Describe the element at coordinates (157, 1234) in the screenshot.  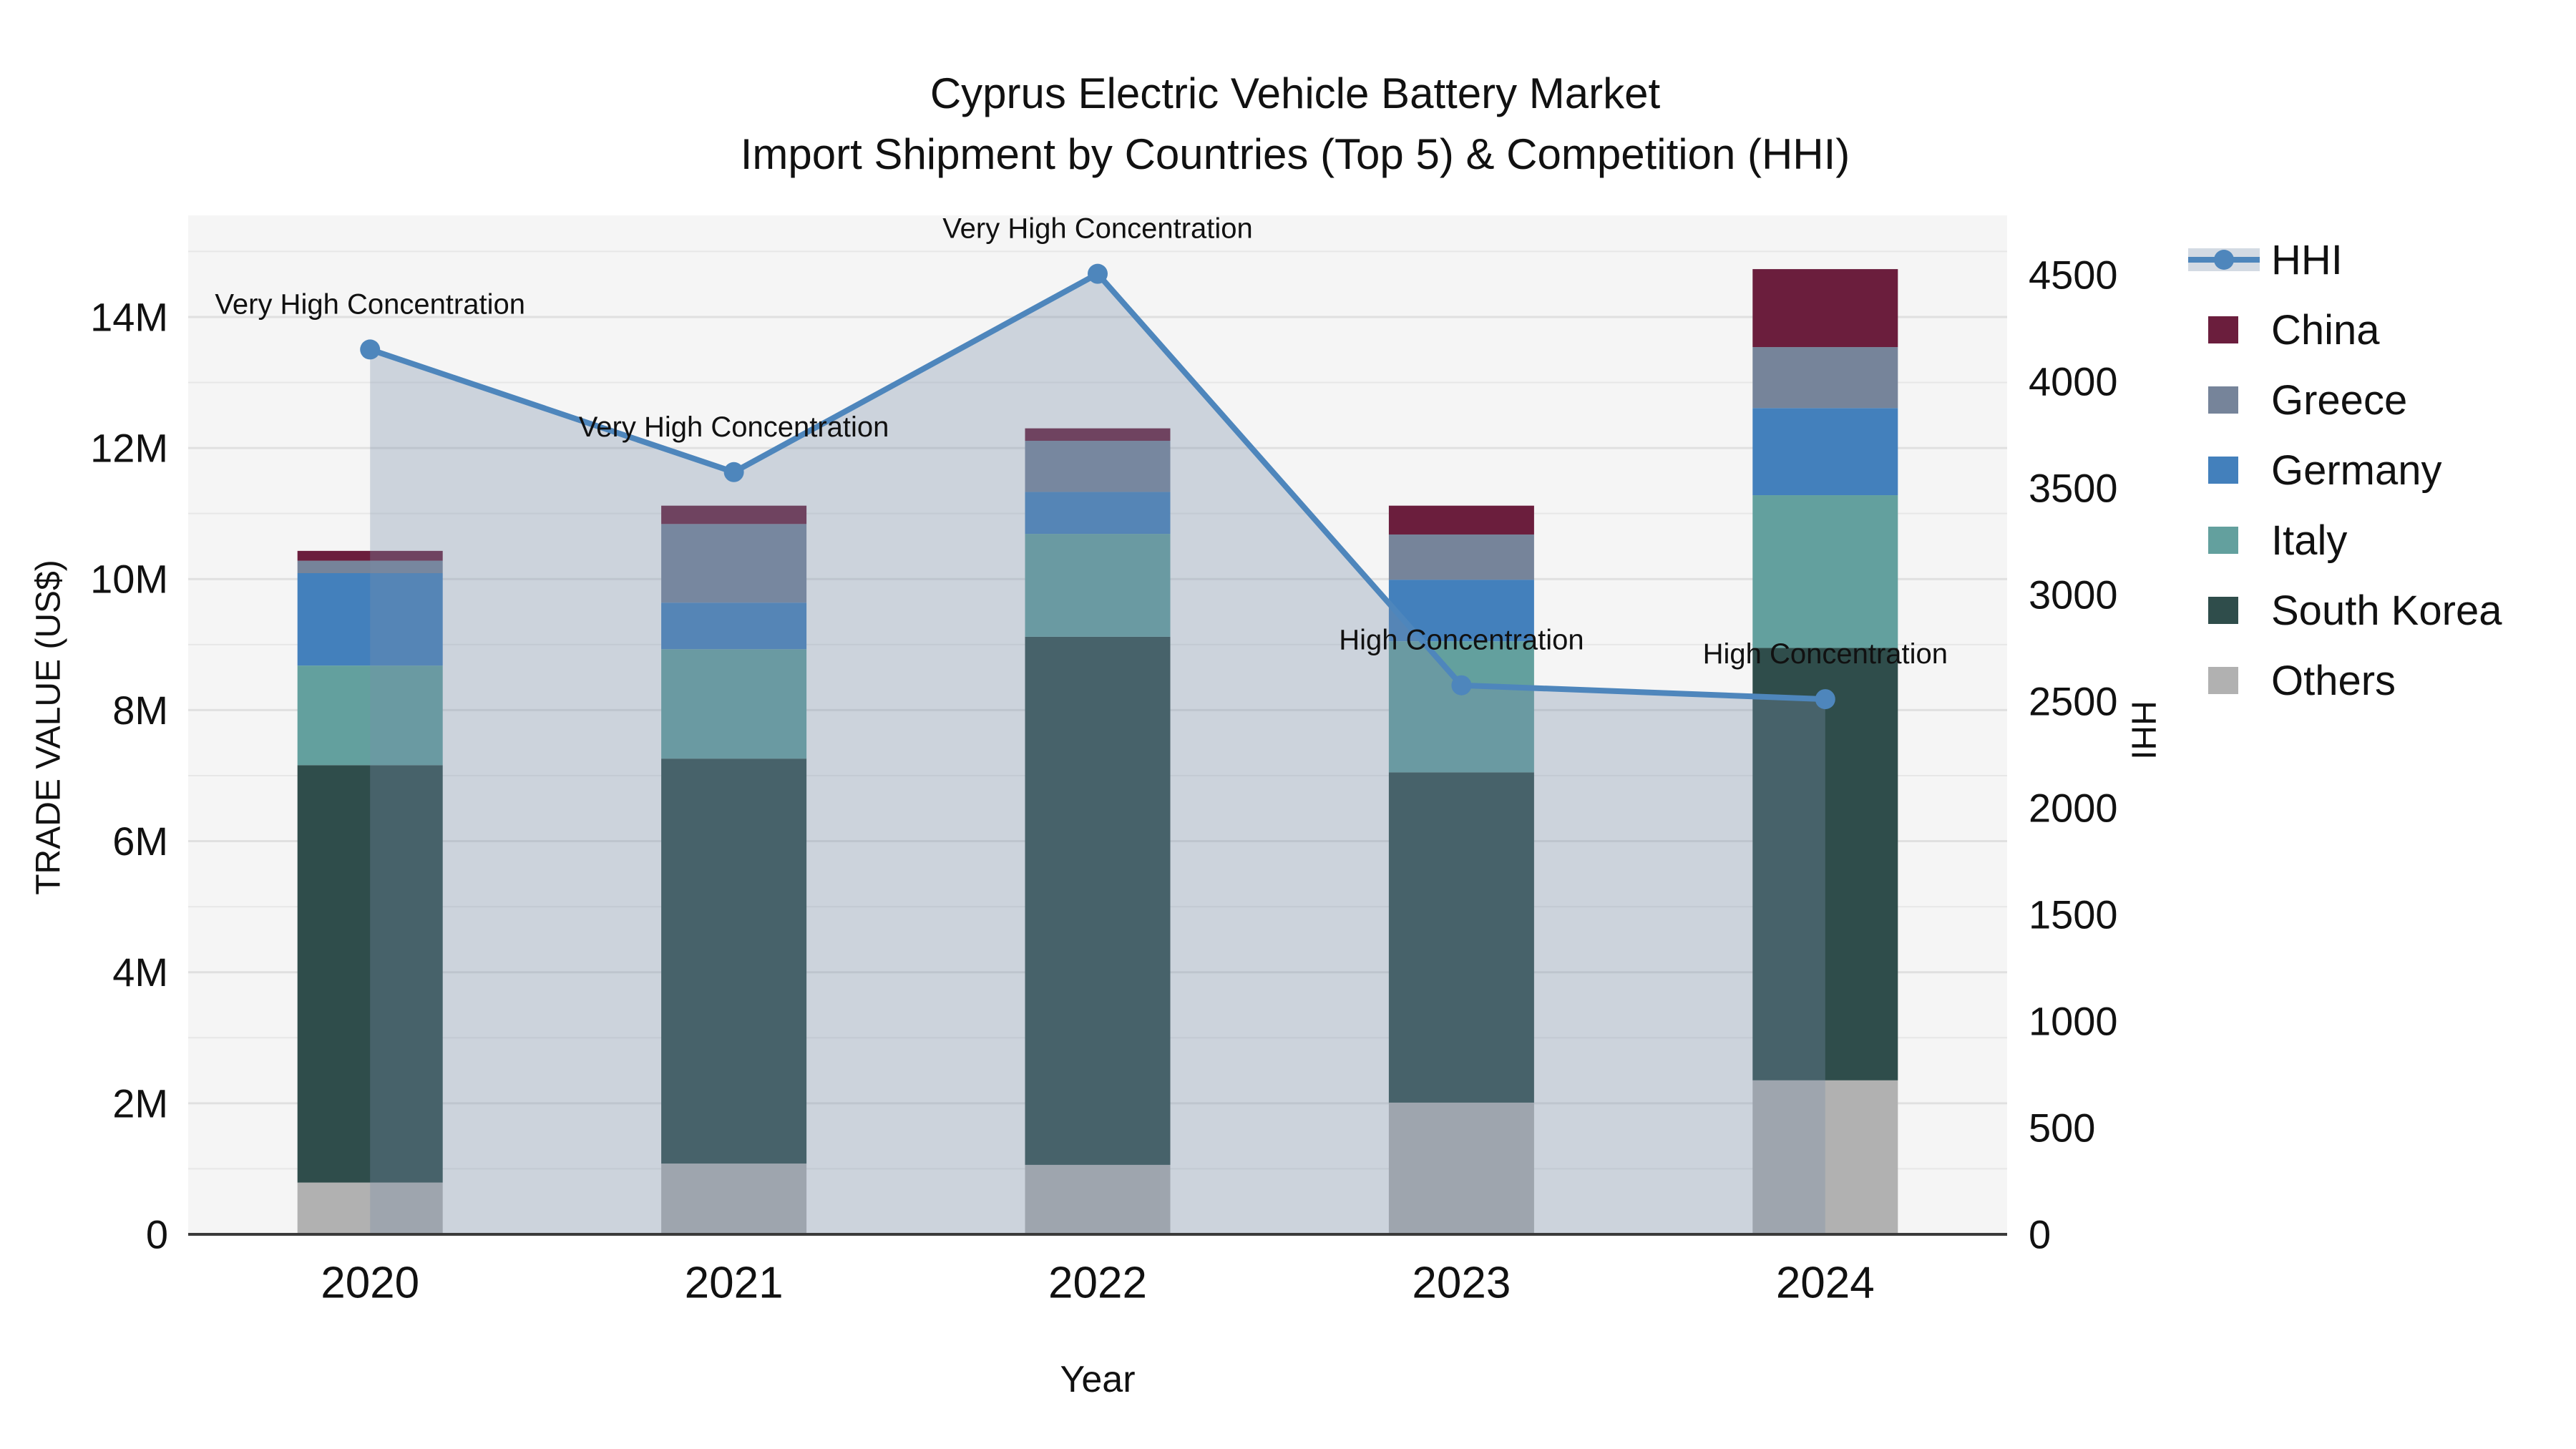
I see `y-axis-tick-label: 0` at that location.